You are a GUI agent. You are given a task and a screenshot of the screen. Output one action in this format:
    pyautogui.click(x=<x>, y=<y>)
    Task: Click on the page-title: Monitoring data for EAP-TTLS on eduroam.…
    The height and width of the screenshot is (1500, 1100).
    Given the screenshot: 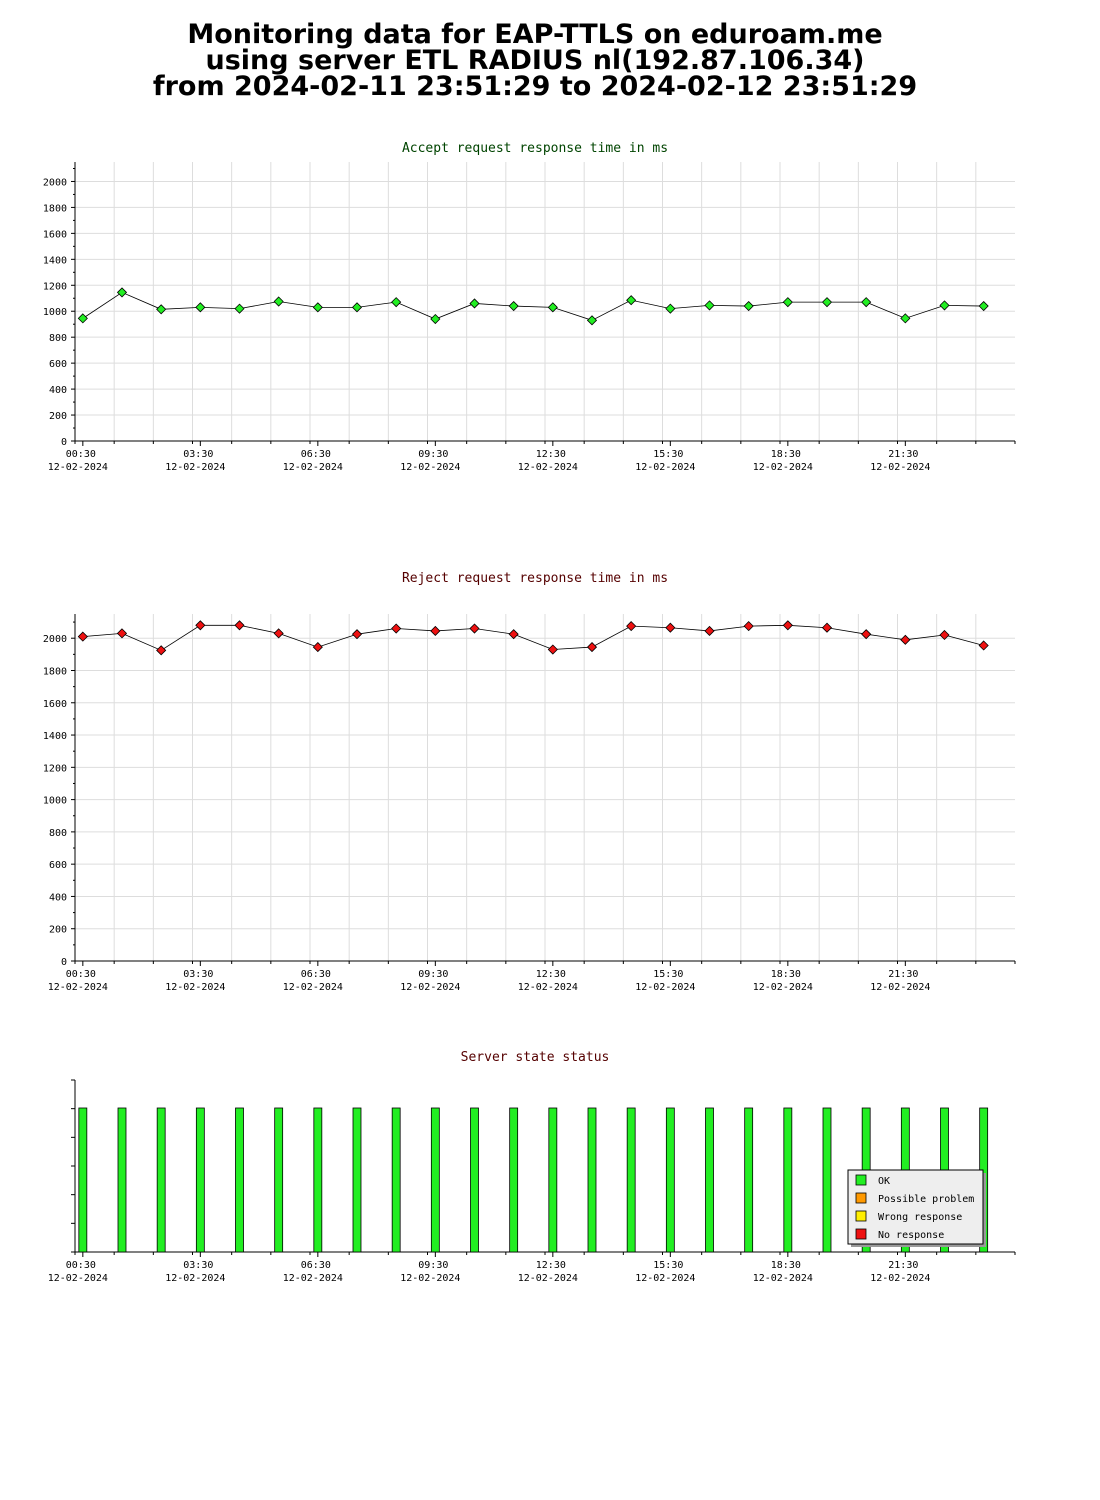 What is the action you would take?
    pyautogui.click(x=535, y=60)
    